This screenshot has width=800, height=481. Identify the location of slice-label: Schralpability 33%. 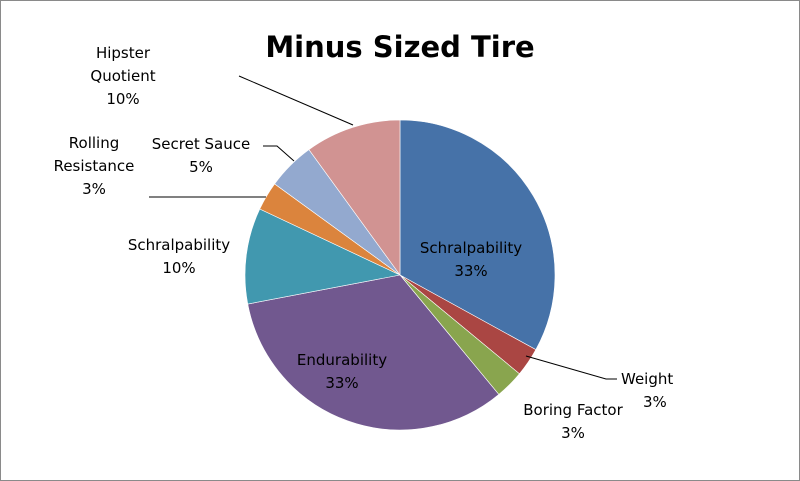
(471, 259).